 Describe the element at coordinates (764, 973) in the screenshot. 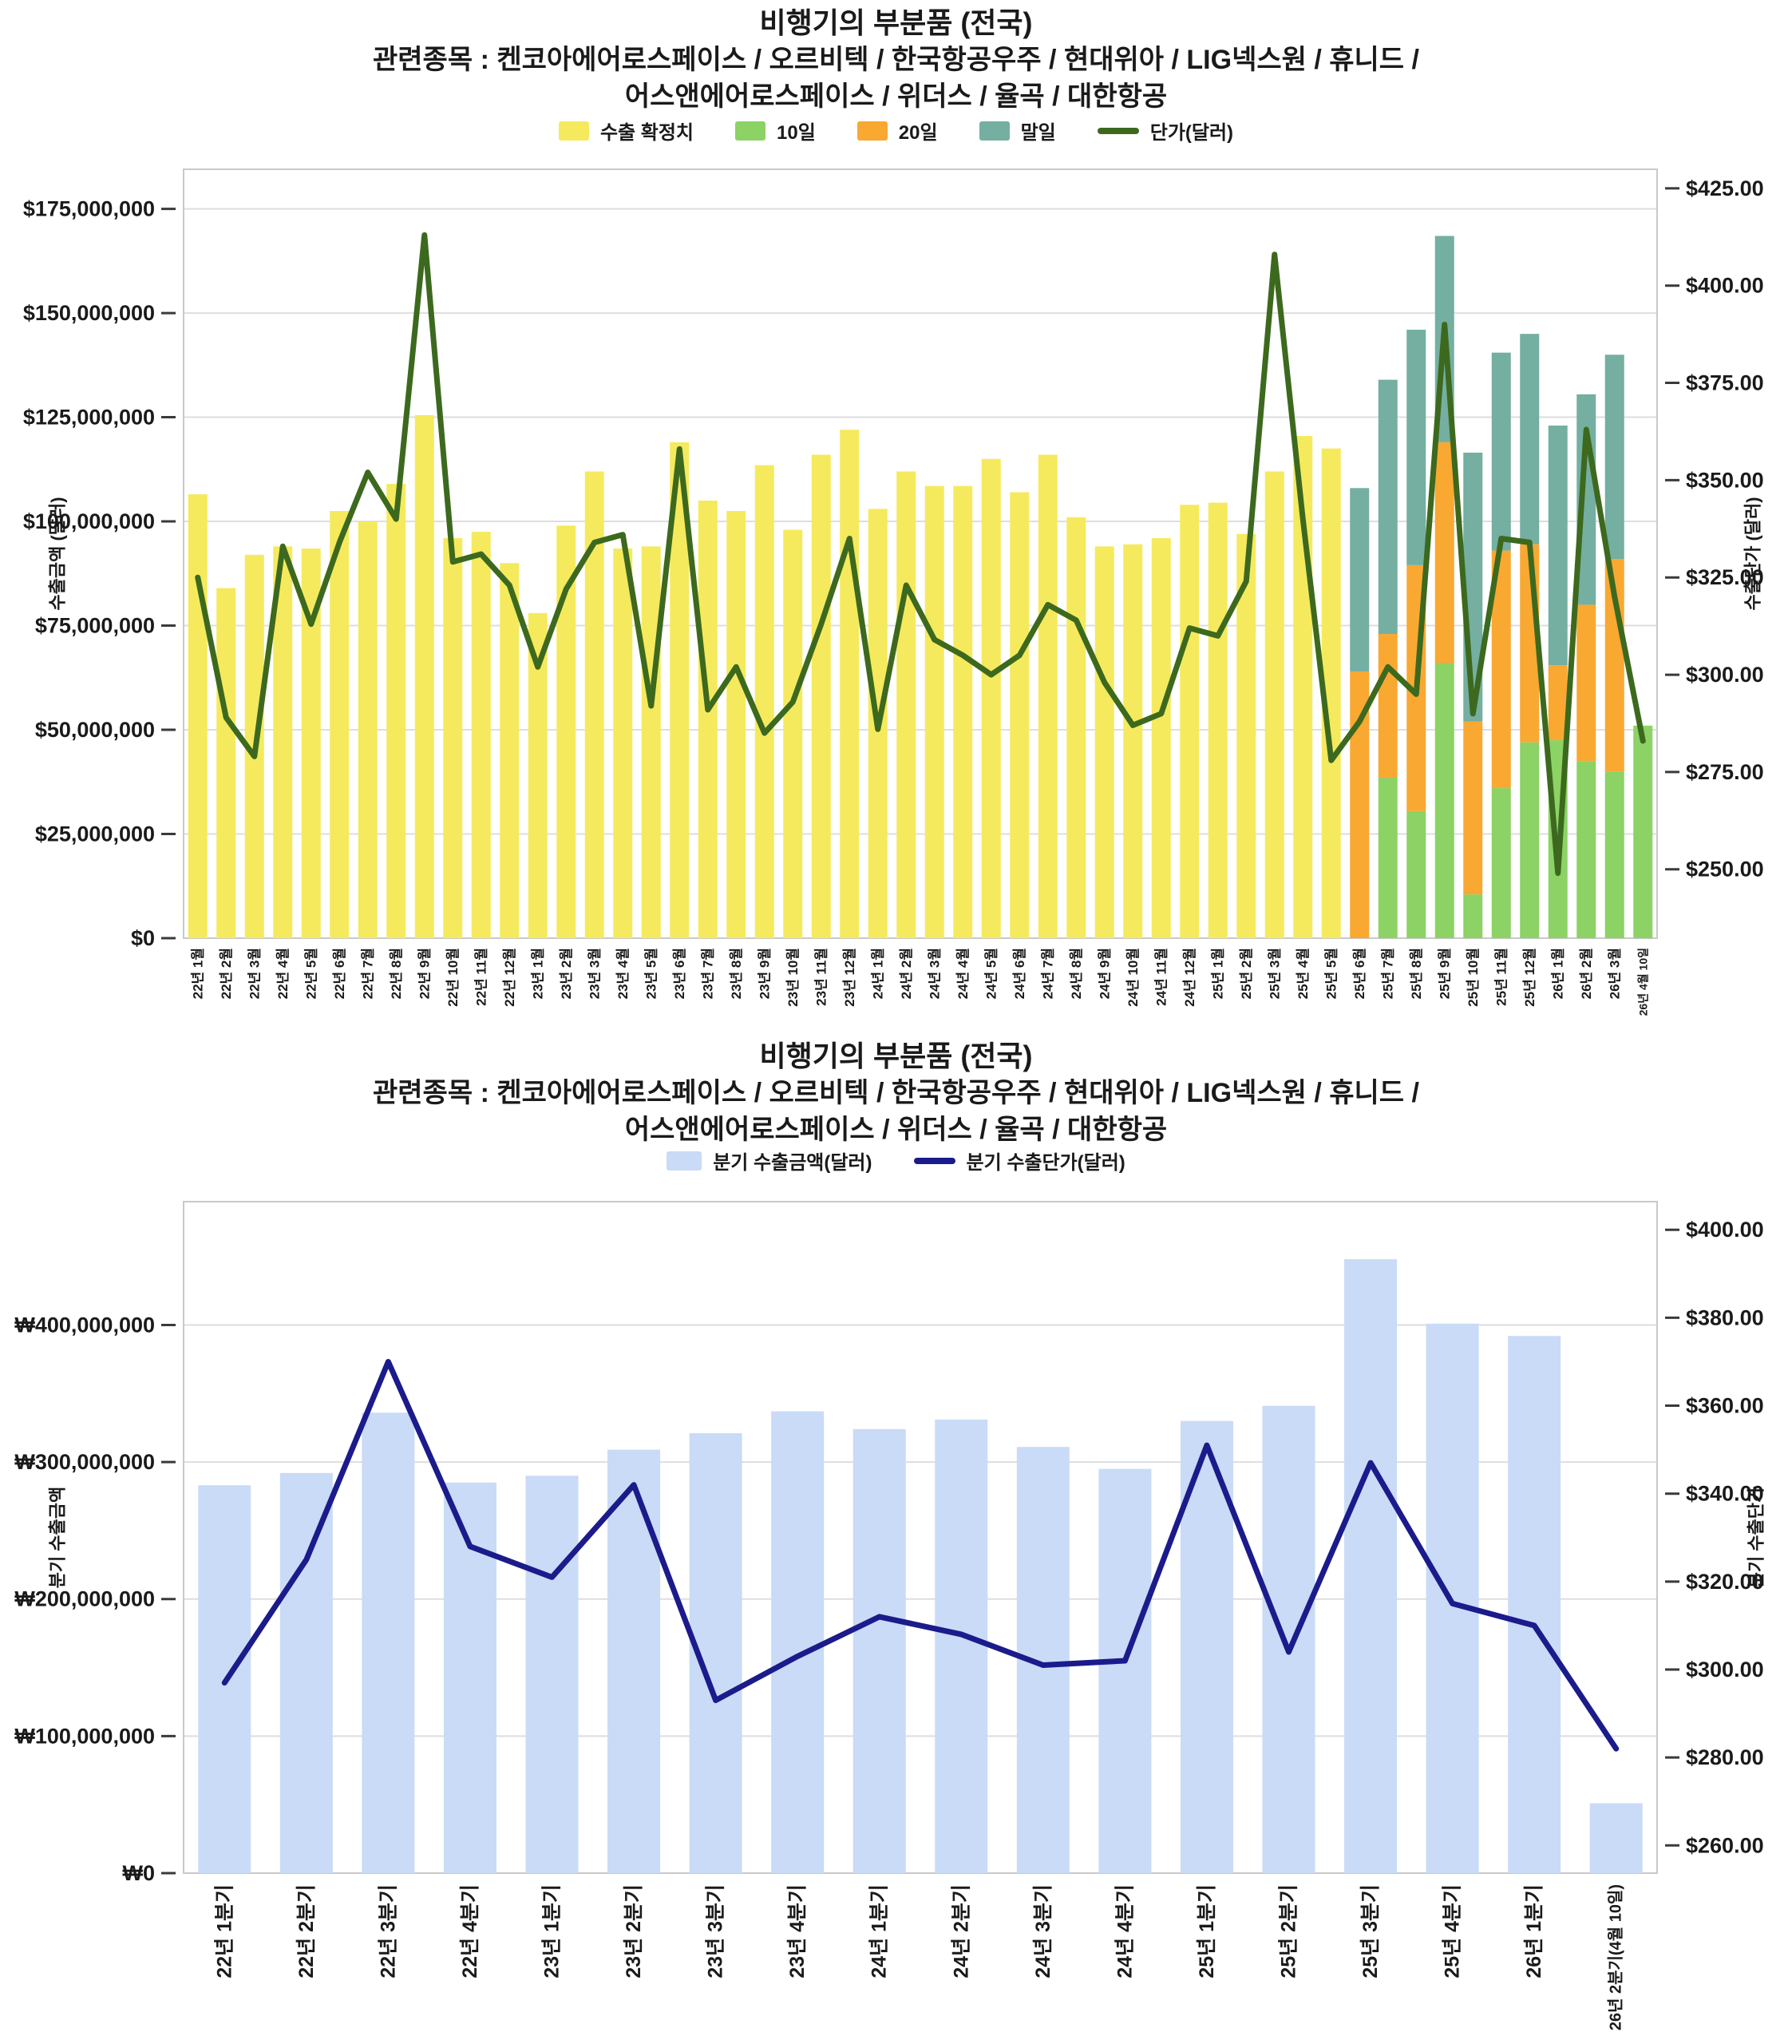

I see `svg-text: 23년 9월` at that location.